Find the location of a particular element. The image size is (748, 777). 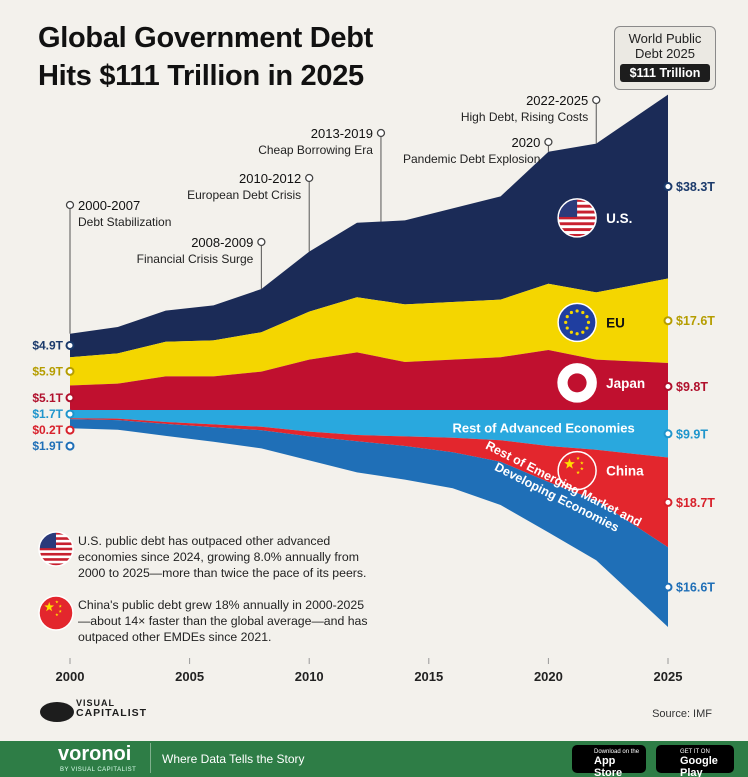

badge-value: $111 Trillion is located at coordinates (665, 73).